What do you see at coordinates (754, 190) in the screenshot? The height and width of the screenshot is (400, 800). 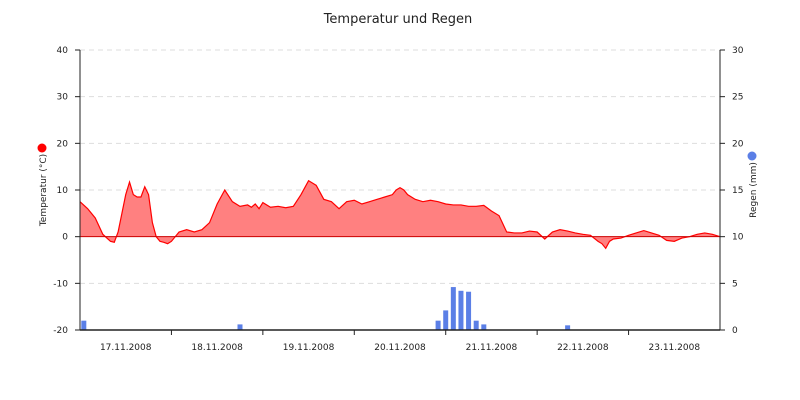 I see `right-axis-label: Regen (mm)` at bounding box center [754, 190].